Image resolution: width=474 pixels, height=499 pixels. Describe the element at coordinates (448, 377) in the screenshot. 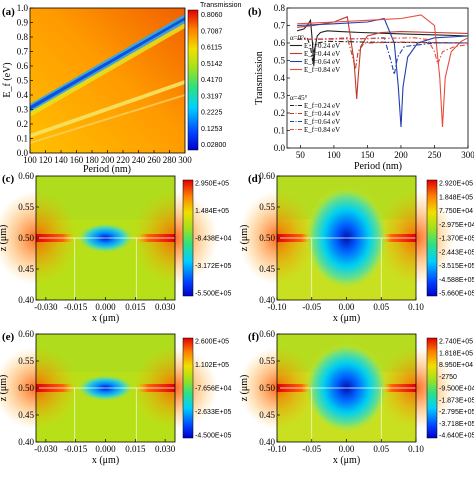

I see `panel-f-colorbar-tick-label: -2750` at that location.